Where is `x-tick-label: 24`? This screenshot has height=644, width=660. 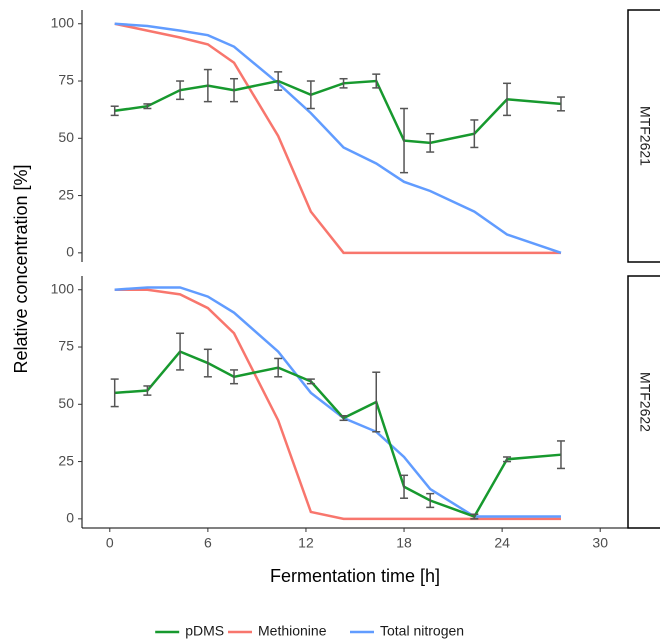
x-tick-label: 24 is located at coordinates (502, 543).